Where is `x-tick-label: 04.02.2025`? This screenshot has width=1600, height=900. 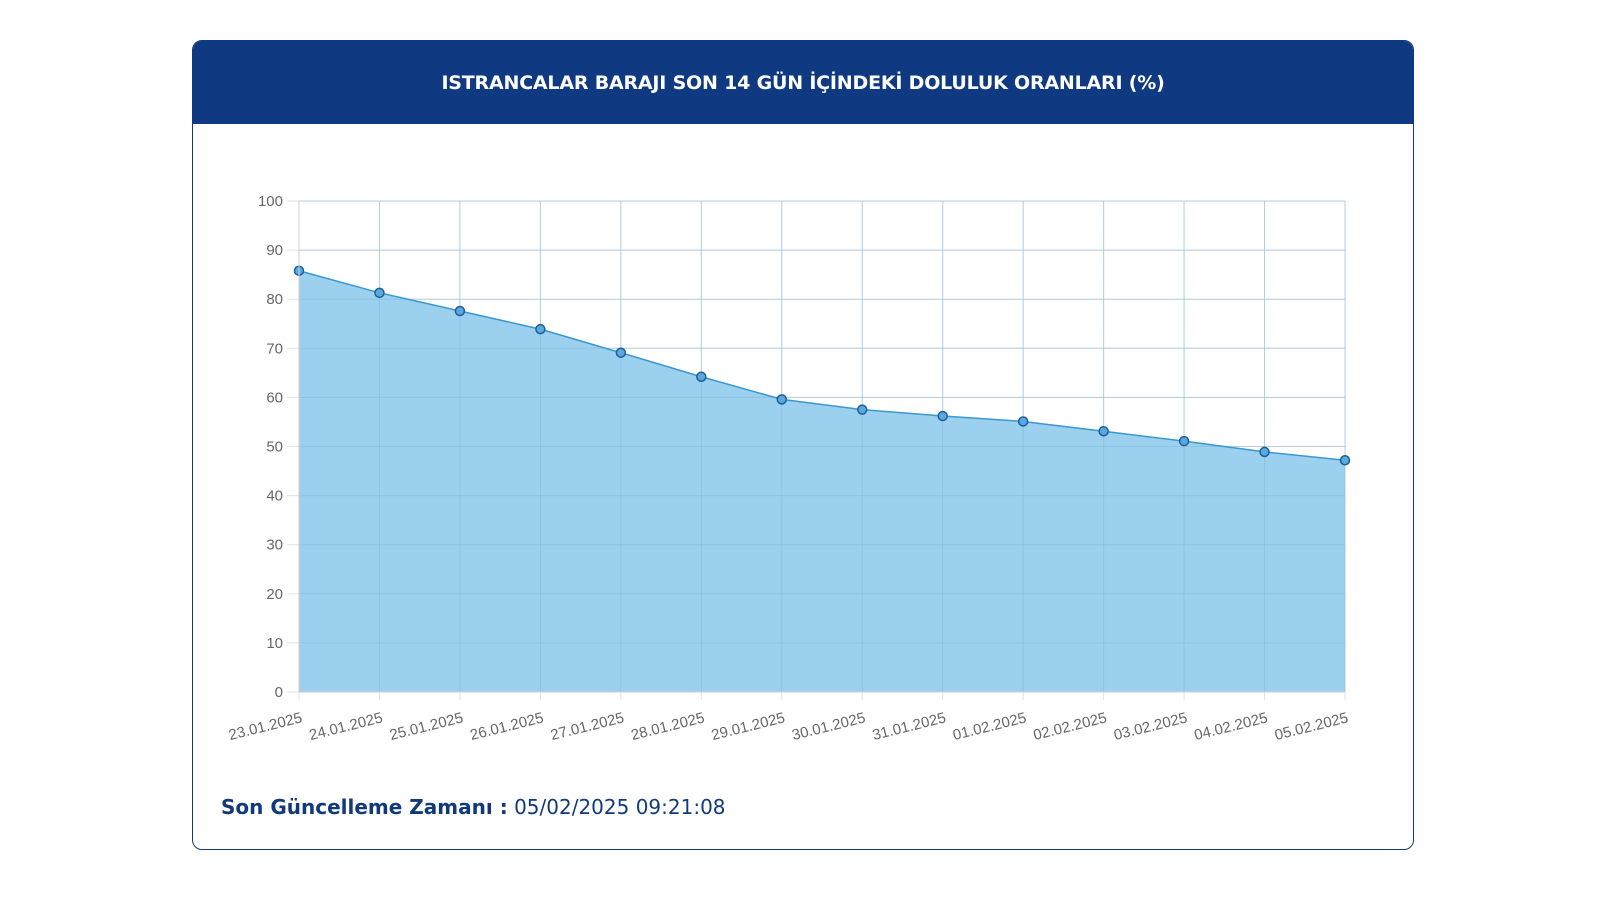 x-tick-label: 04.02.2025 is located at coordinates (1231, 726).